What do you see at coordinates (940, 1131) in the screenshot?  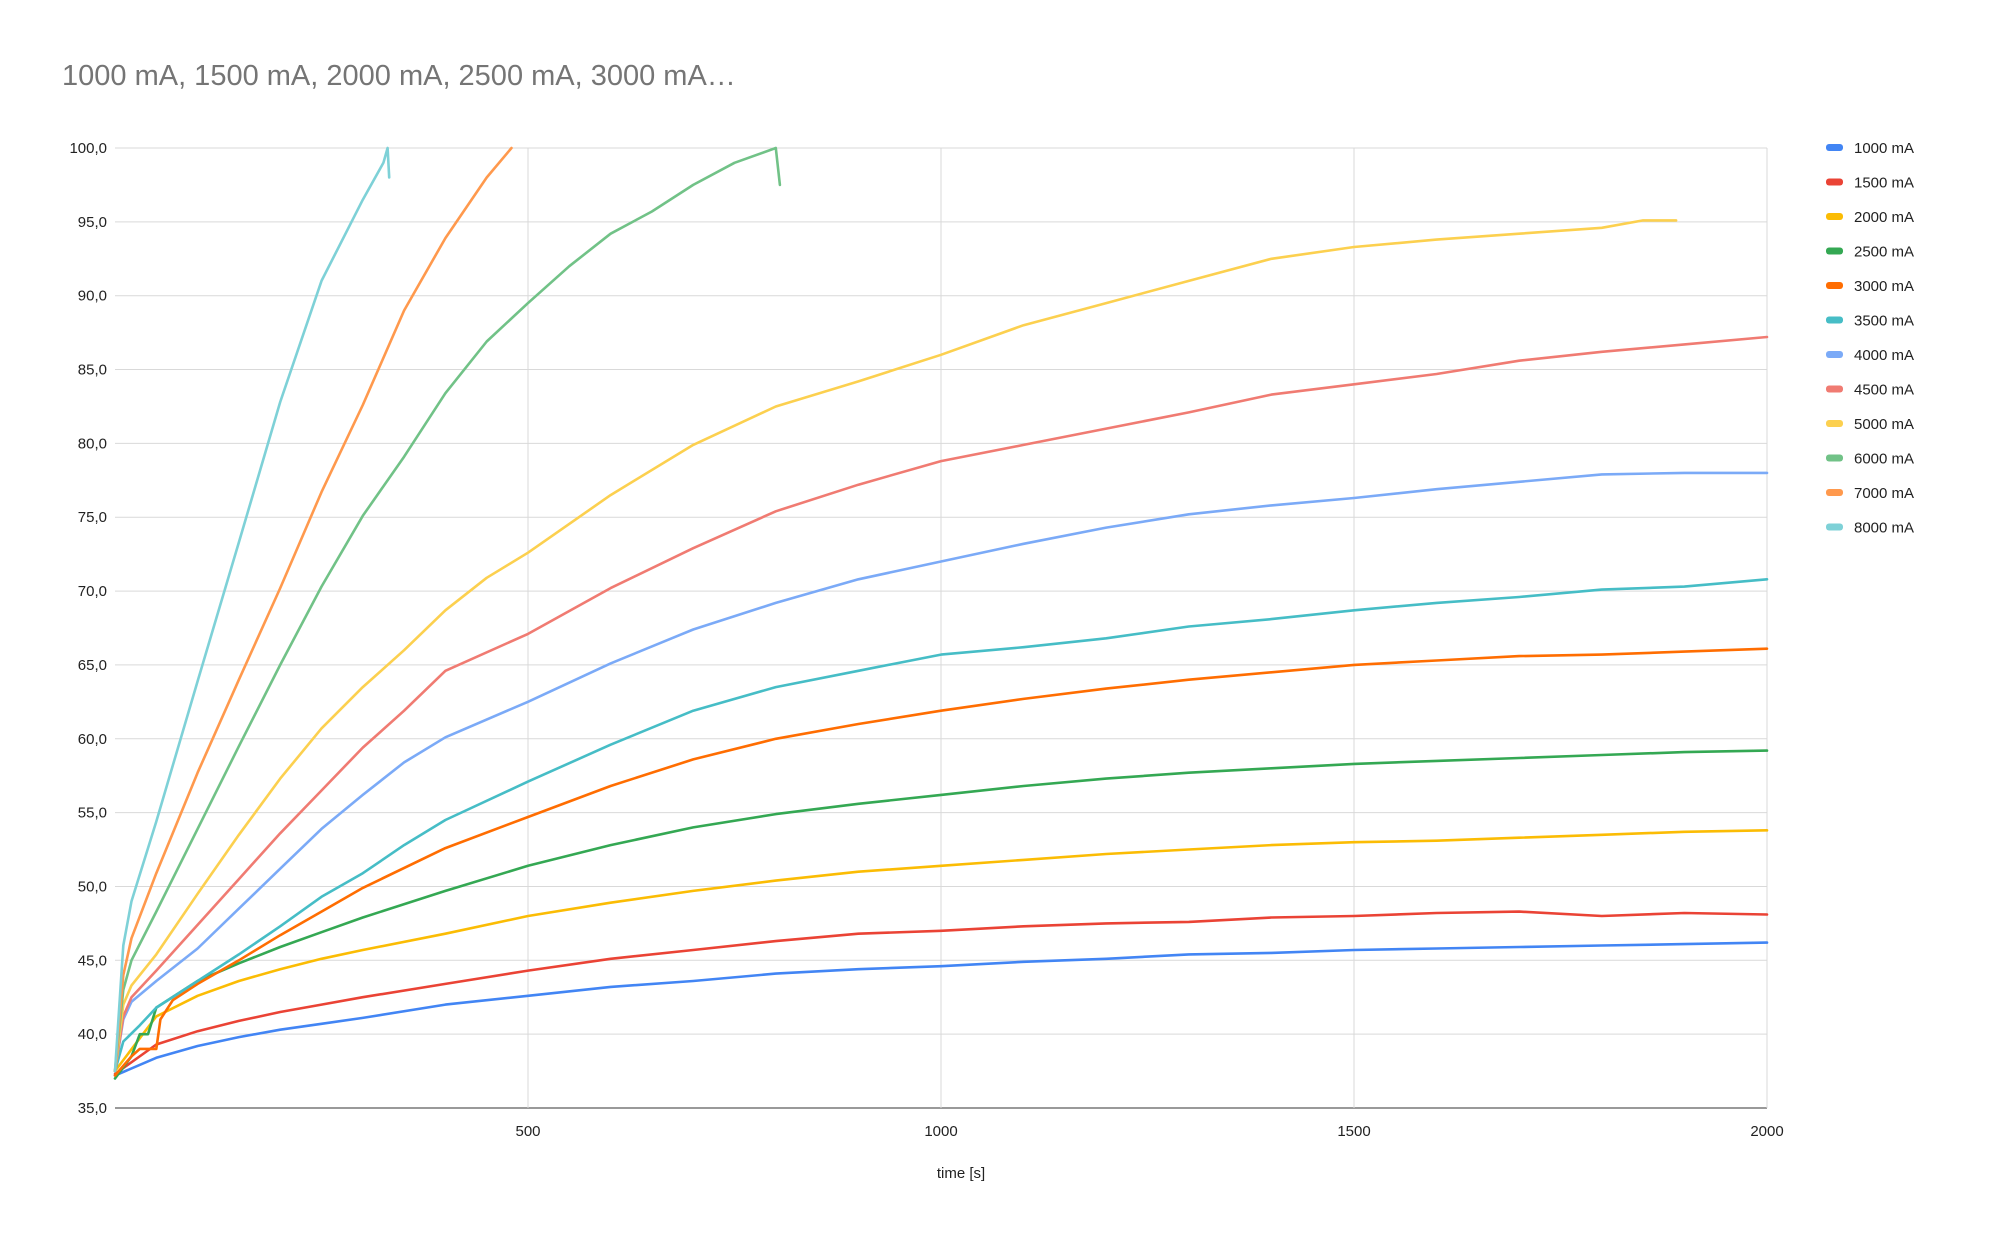 I see `x-tick-label: 1000` at bounding box center [940, 1131].